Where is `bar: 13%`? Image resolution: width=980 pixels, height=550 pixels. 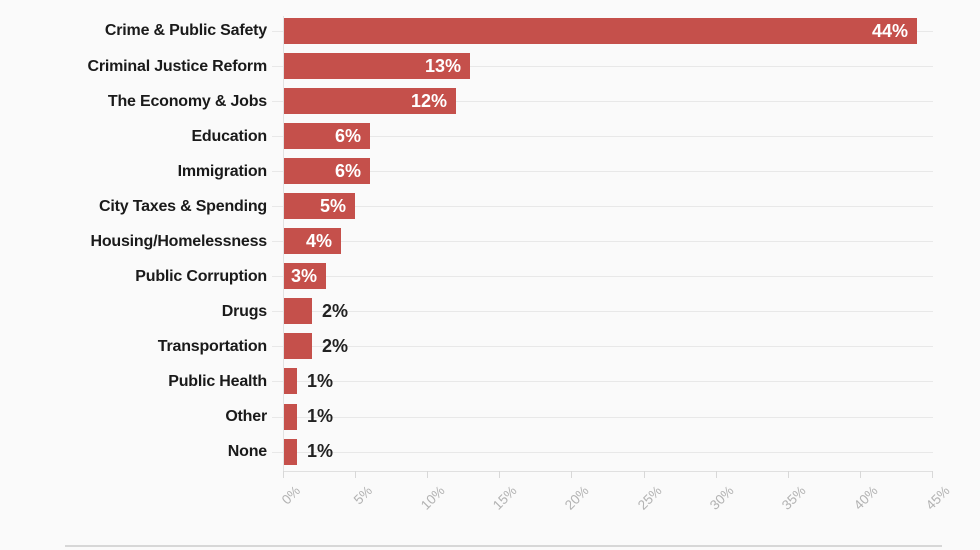 bar: 13% is located at coordinates (376, 66).